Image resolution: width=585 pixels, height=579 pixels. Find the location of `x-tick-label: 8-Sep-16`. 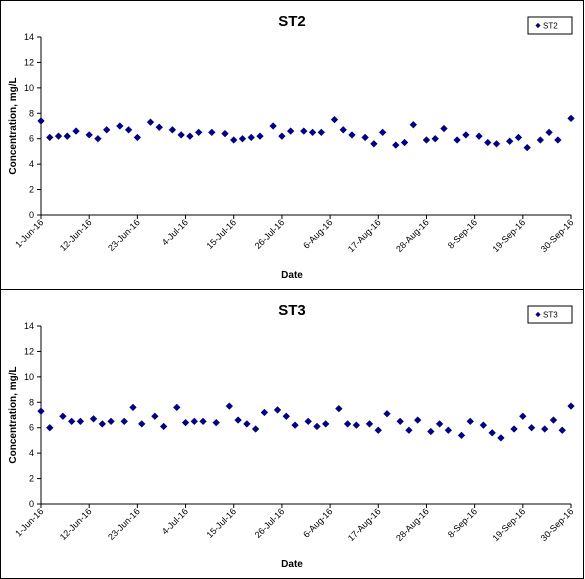

x-tick-label: 8-Sep-16 is located at coordinates (462, 522).